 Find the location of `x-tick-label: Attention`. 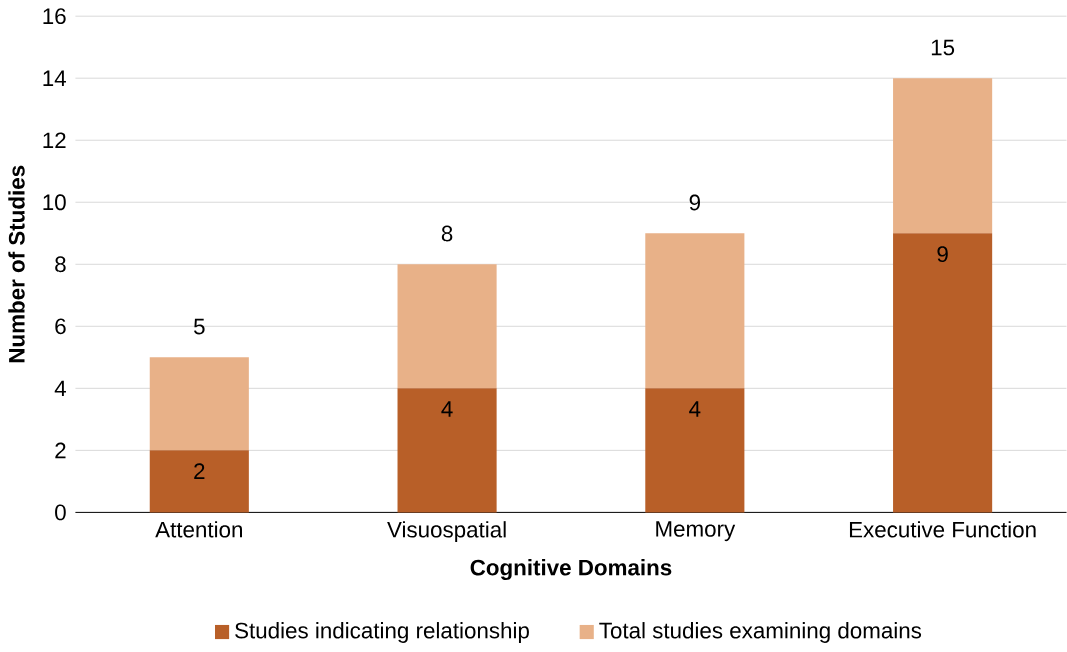

x-tick-label: Attention is located at coordinates (198, 529).